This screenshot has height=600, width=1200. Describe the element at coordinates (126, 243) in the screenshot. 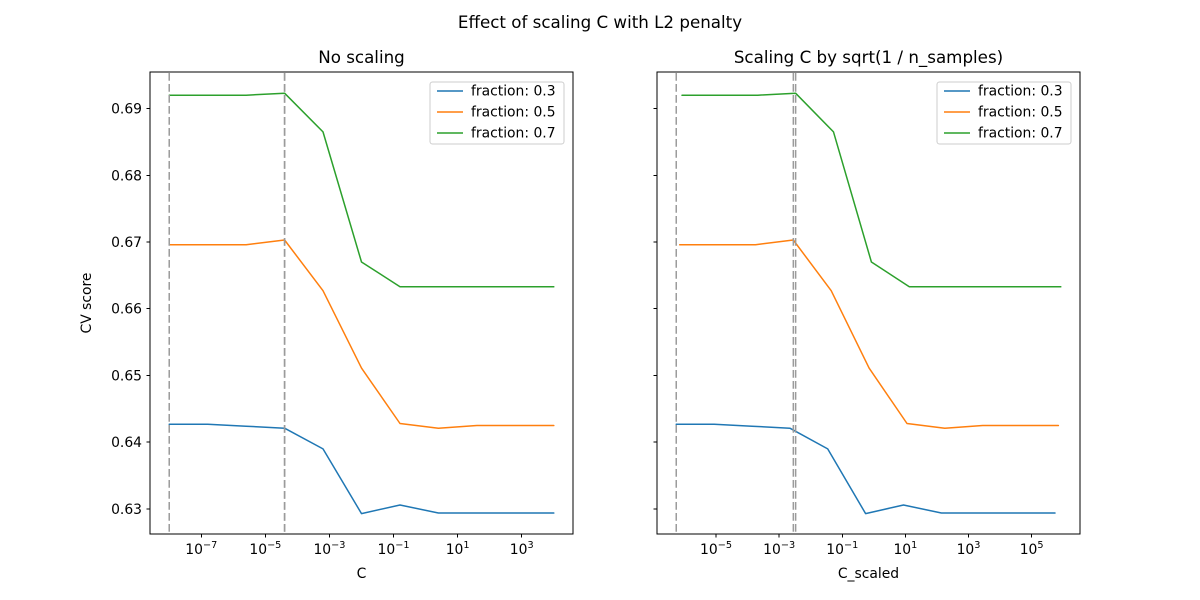

I see `y-tick-label: 0.67` at that location.